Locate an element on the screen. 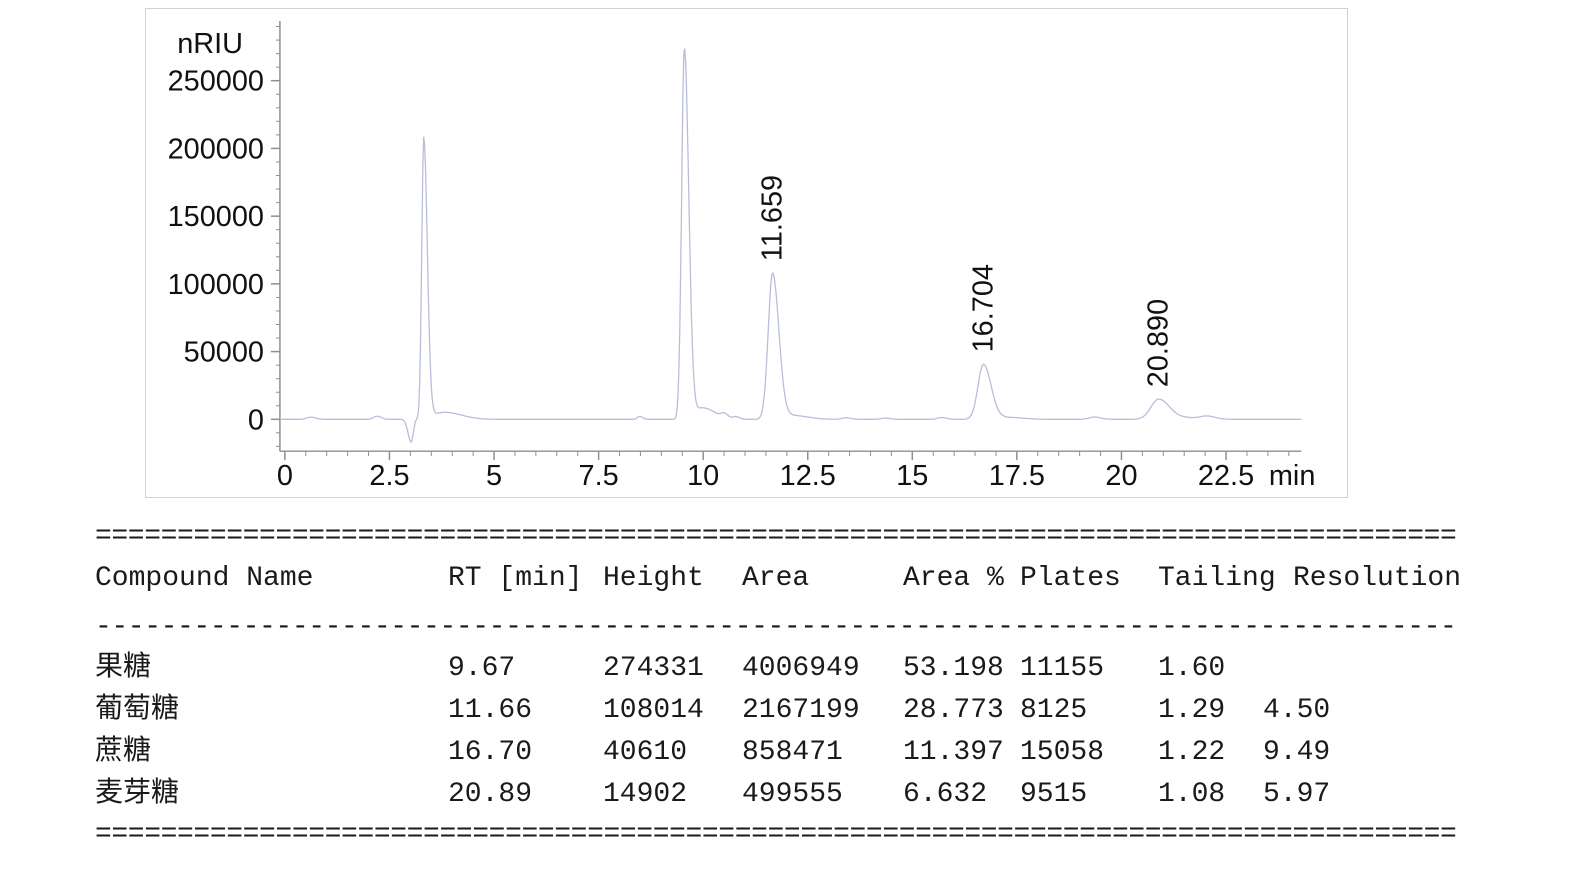  x-tick-label: 22.5 is located at coordinates (1226, 476).